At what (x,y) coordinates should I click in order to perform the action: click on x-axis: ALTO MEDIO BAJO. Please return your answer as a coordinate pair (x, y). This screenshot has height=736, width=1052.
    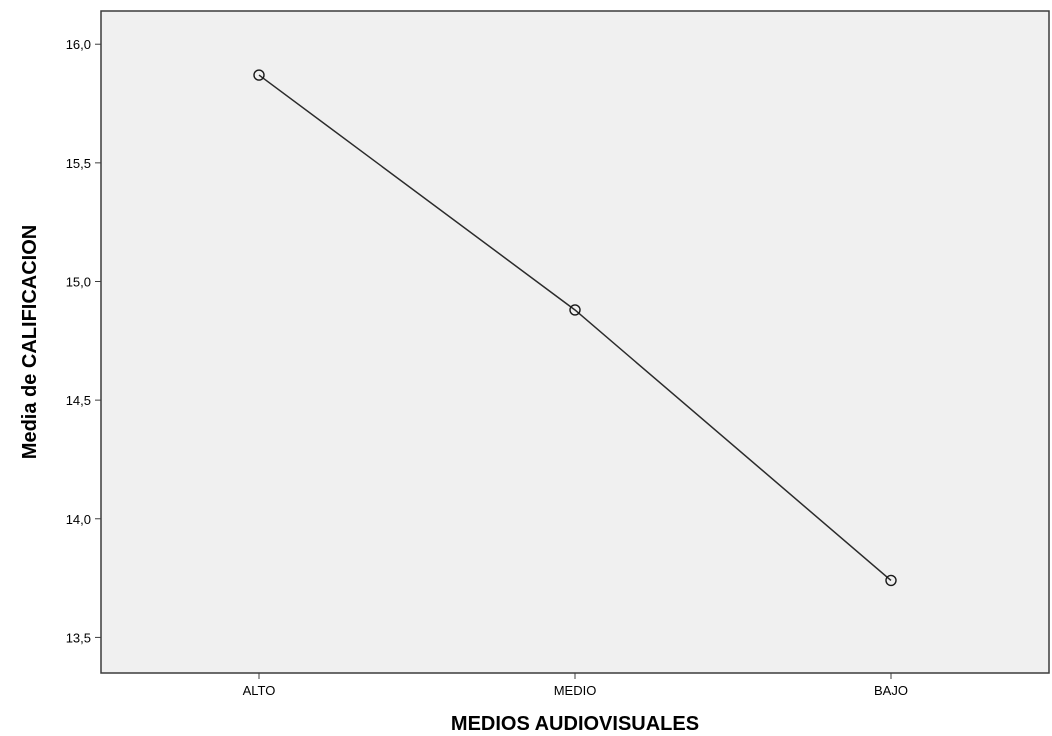
    Looking at the image, I should click on (575, 685).